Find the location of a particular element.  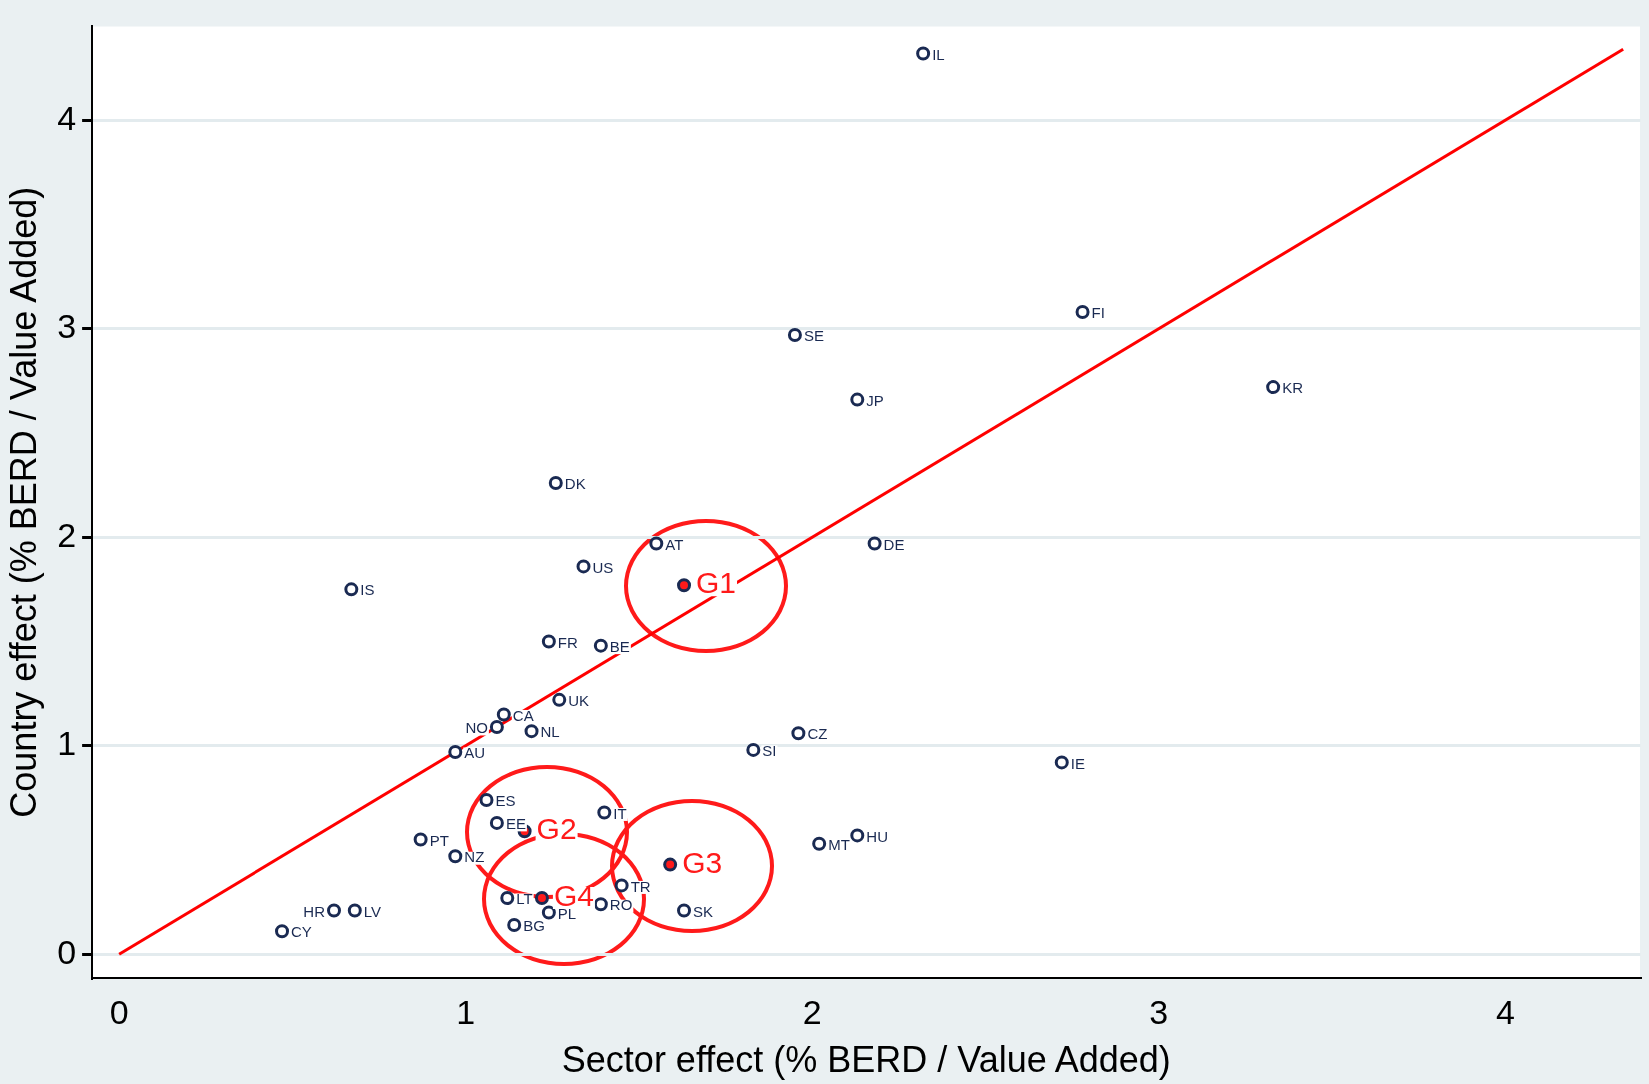

data-label: JP is located at coordinates (875, 400).